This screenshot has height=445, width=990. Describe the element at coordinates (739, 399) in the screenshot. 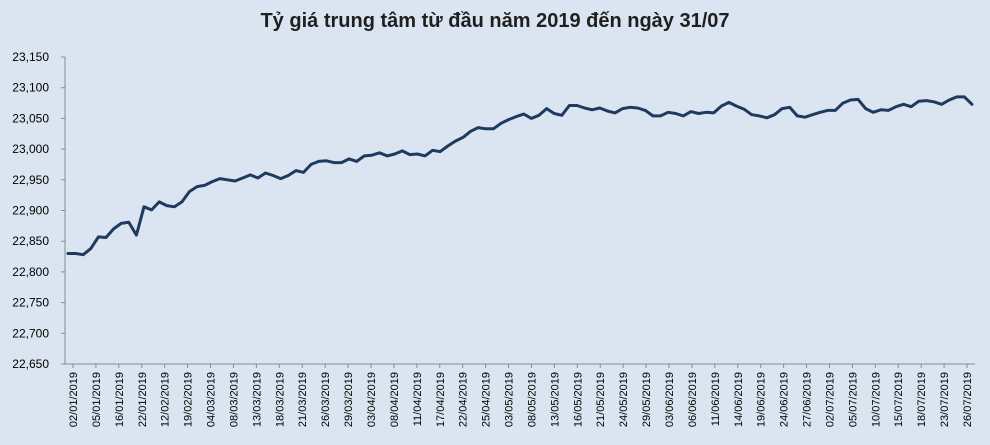

I see `x-tick-label: 14/06/2019` at that location.